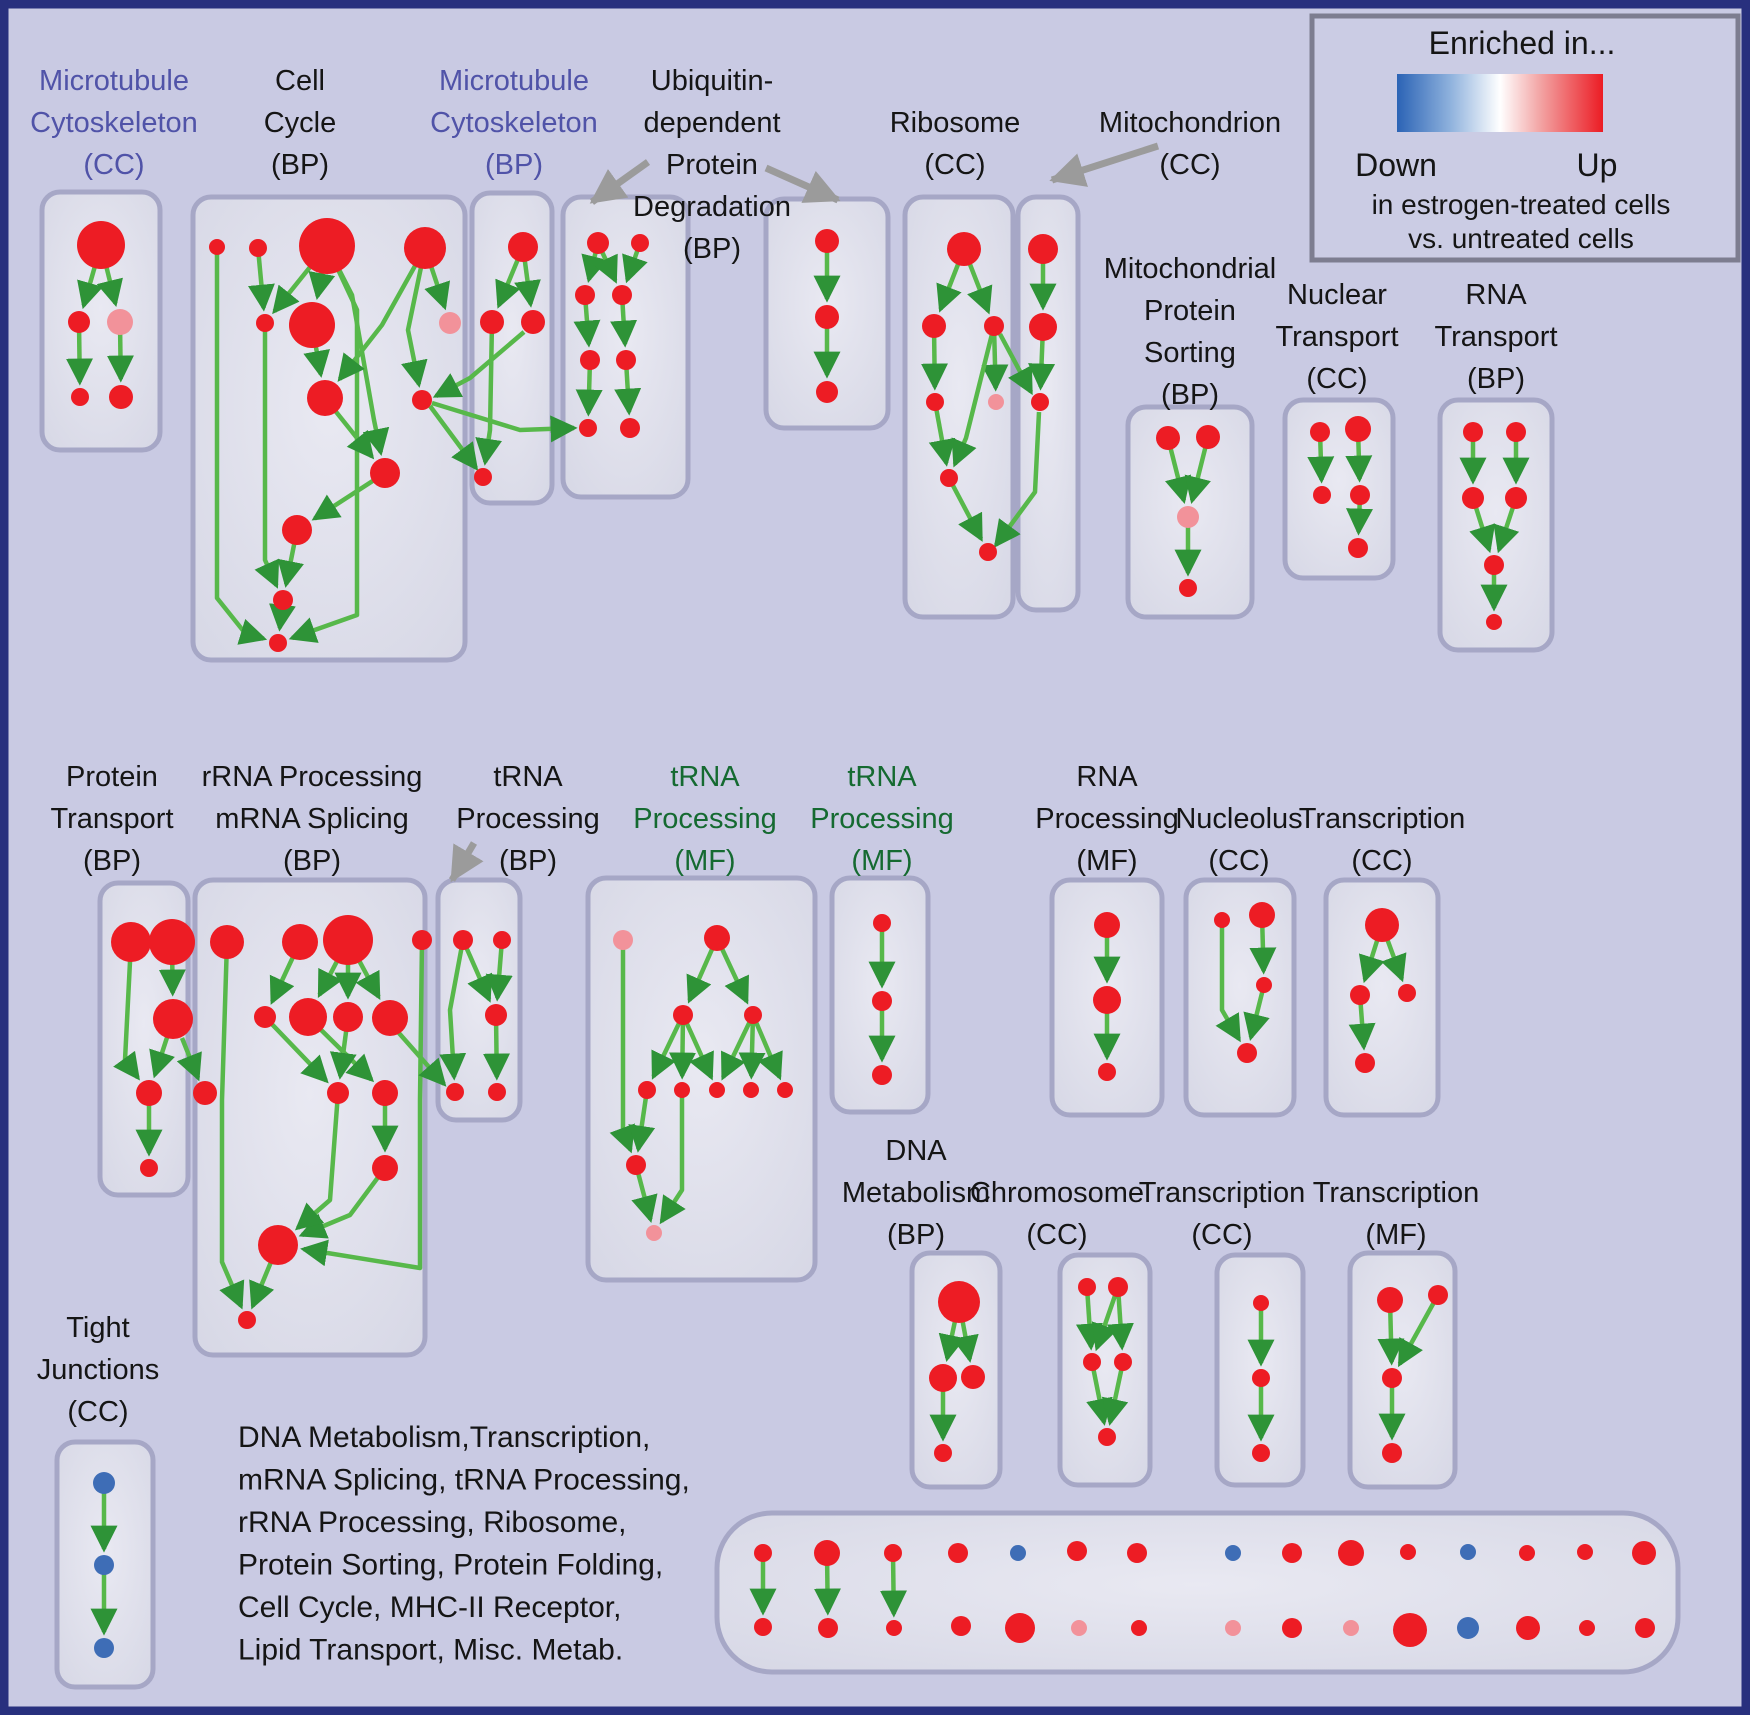 This screenshot has width=1750, height=1715. What do you see at coordinates (1107, 925) in the screenshot?
I see `rna-processing-node` at bounding box center [1107, 925].